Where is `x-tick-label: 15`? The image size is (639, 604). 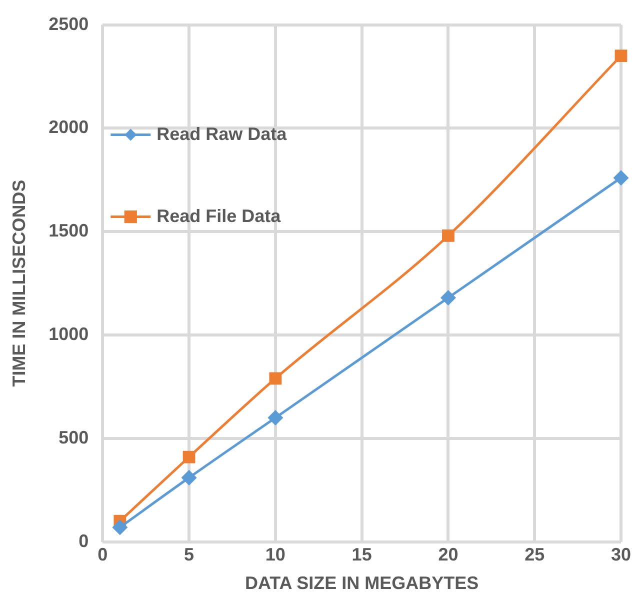 x-tick-label: 15 is located at coordinates (362, 554).